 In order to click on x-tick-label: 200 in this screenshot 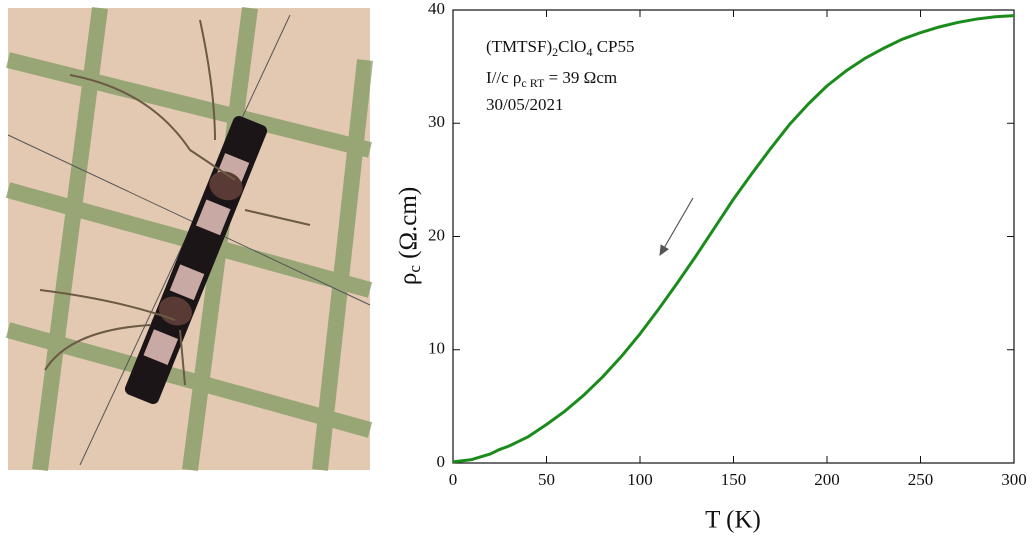, I will do `click(827, 479)`.